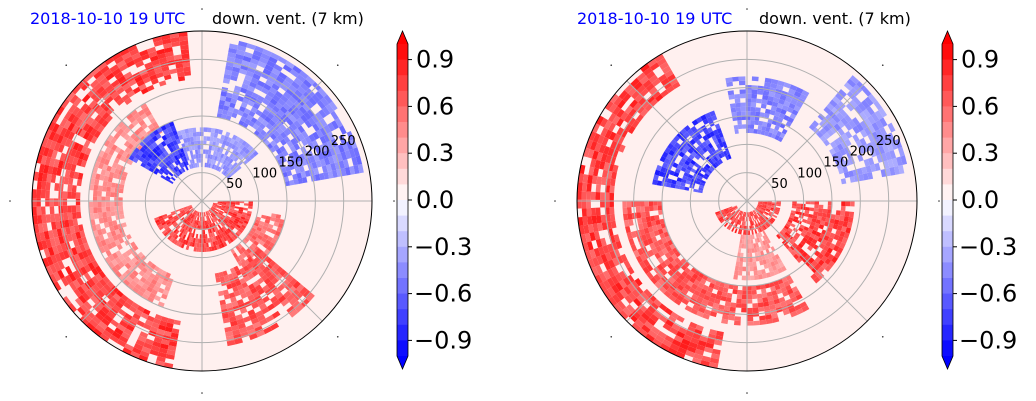 This screenshot has height=401, width=1036. What do you see at coordinates (66, 65) in the screenshot?
I see `angle-tick-mark` at bounding box center [66, 65].